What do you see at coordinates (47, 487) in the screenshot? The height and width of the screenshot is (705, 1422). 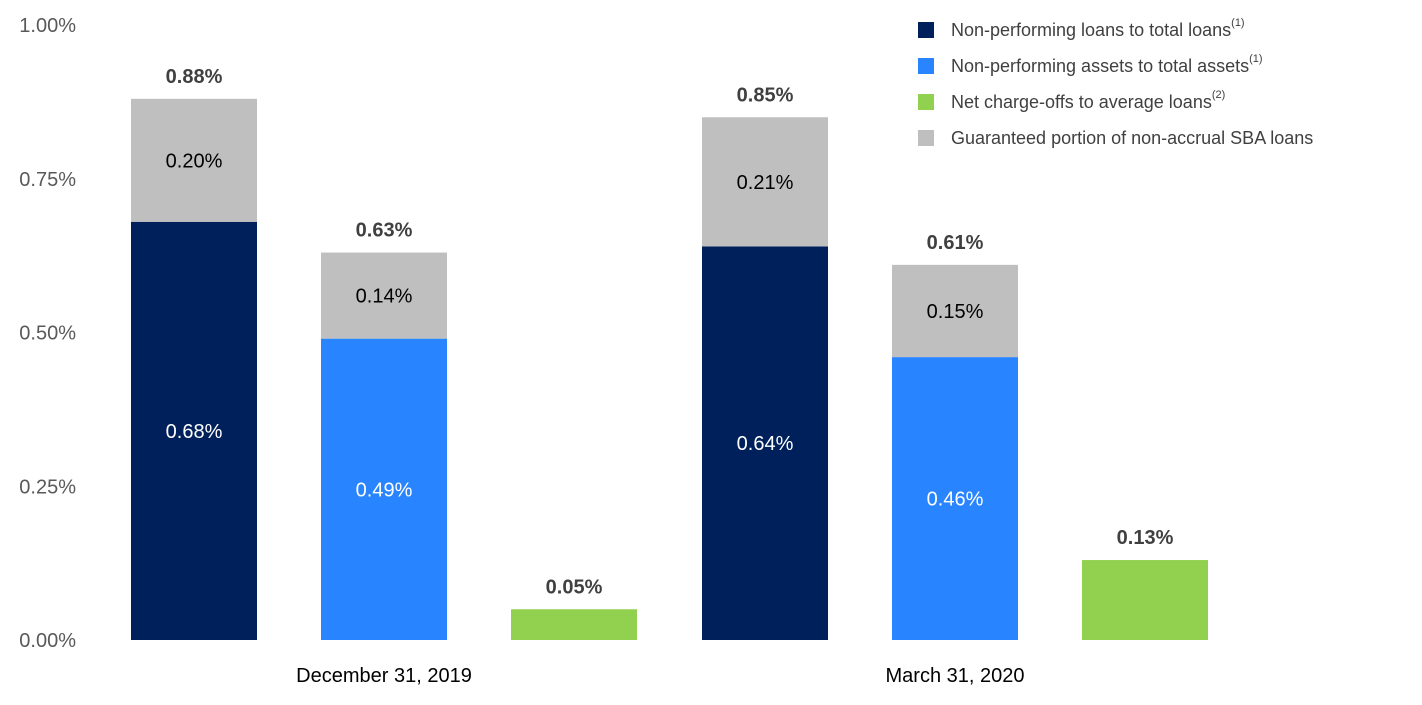 I see `y-tick-label: 0.25%` at bounding box center [47, 487].